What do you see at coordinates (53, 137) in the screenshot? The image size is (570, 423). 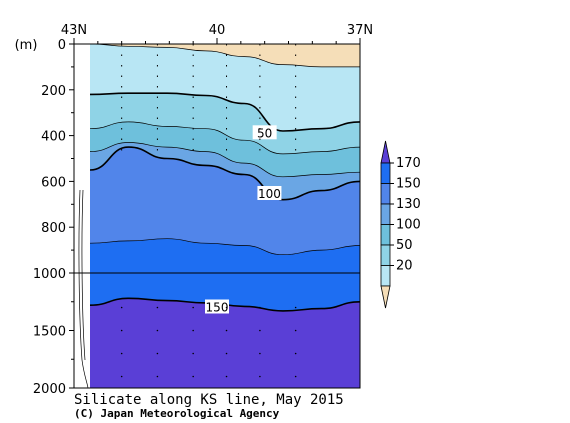 I see `y-tick-label-400: 400` at bounding box center [53, 137].